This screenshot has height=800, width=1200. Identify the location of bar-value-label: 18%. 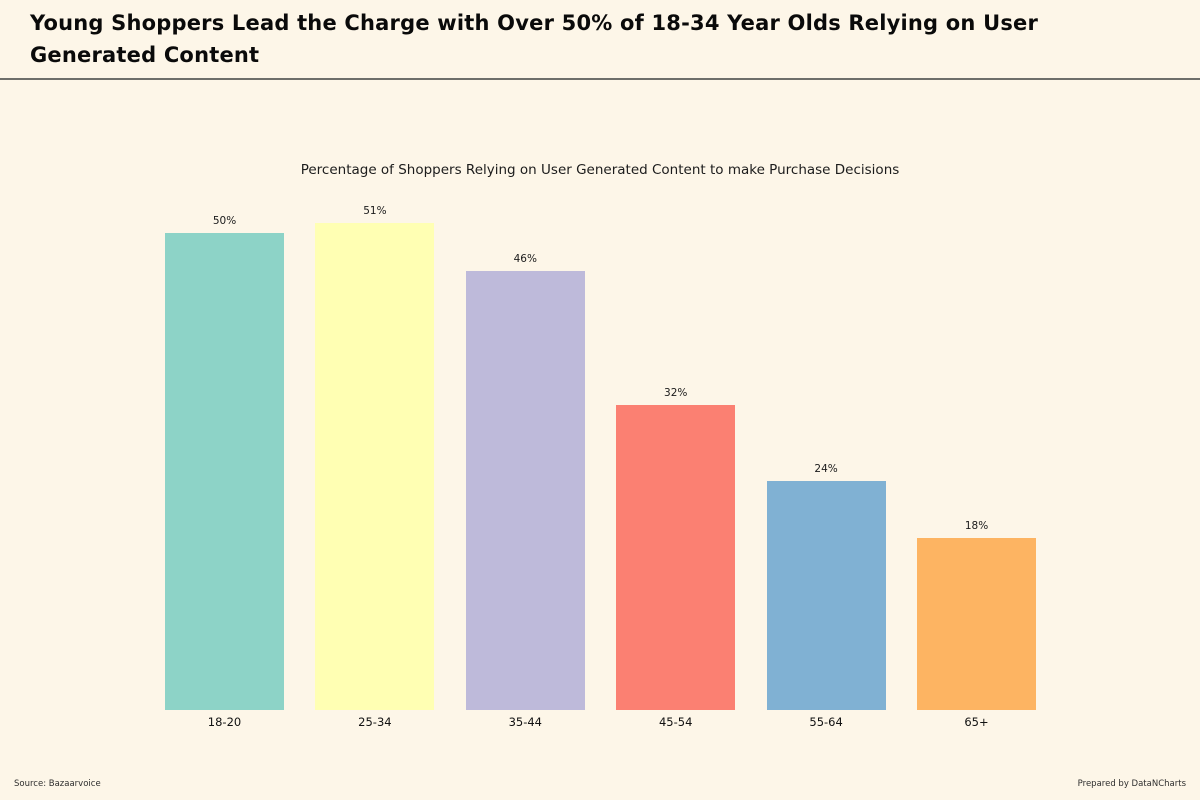
(976, 526).